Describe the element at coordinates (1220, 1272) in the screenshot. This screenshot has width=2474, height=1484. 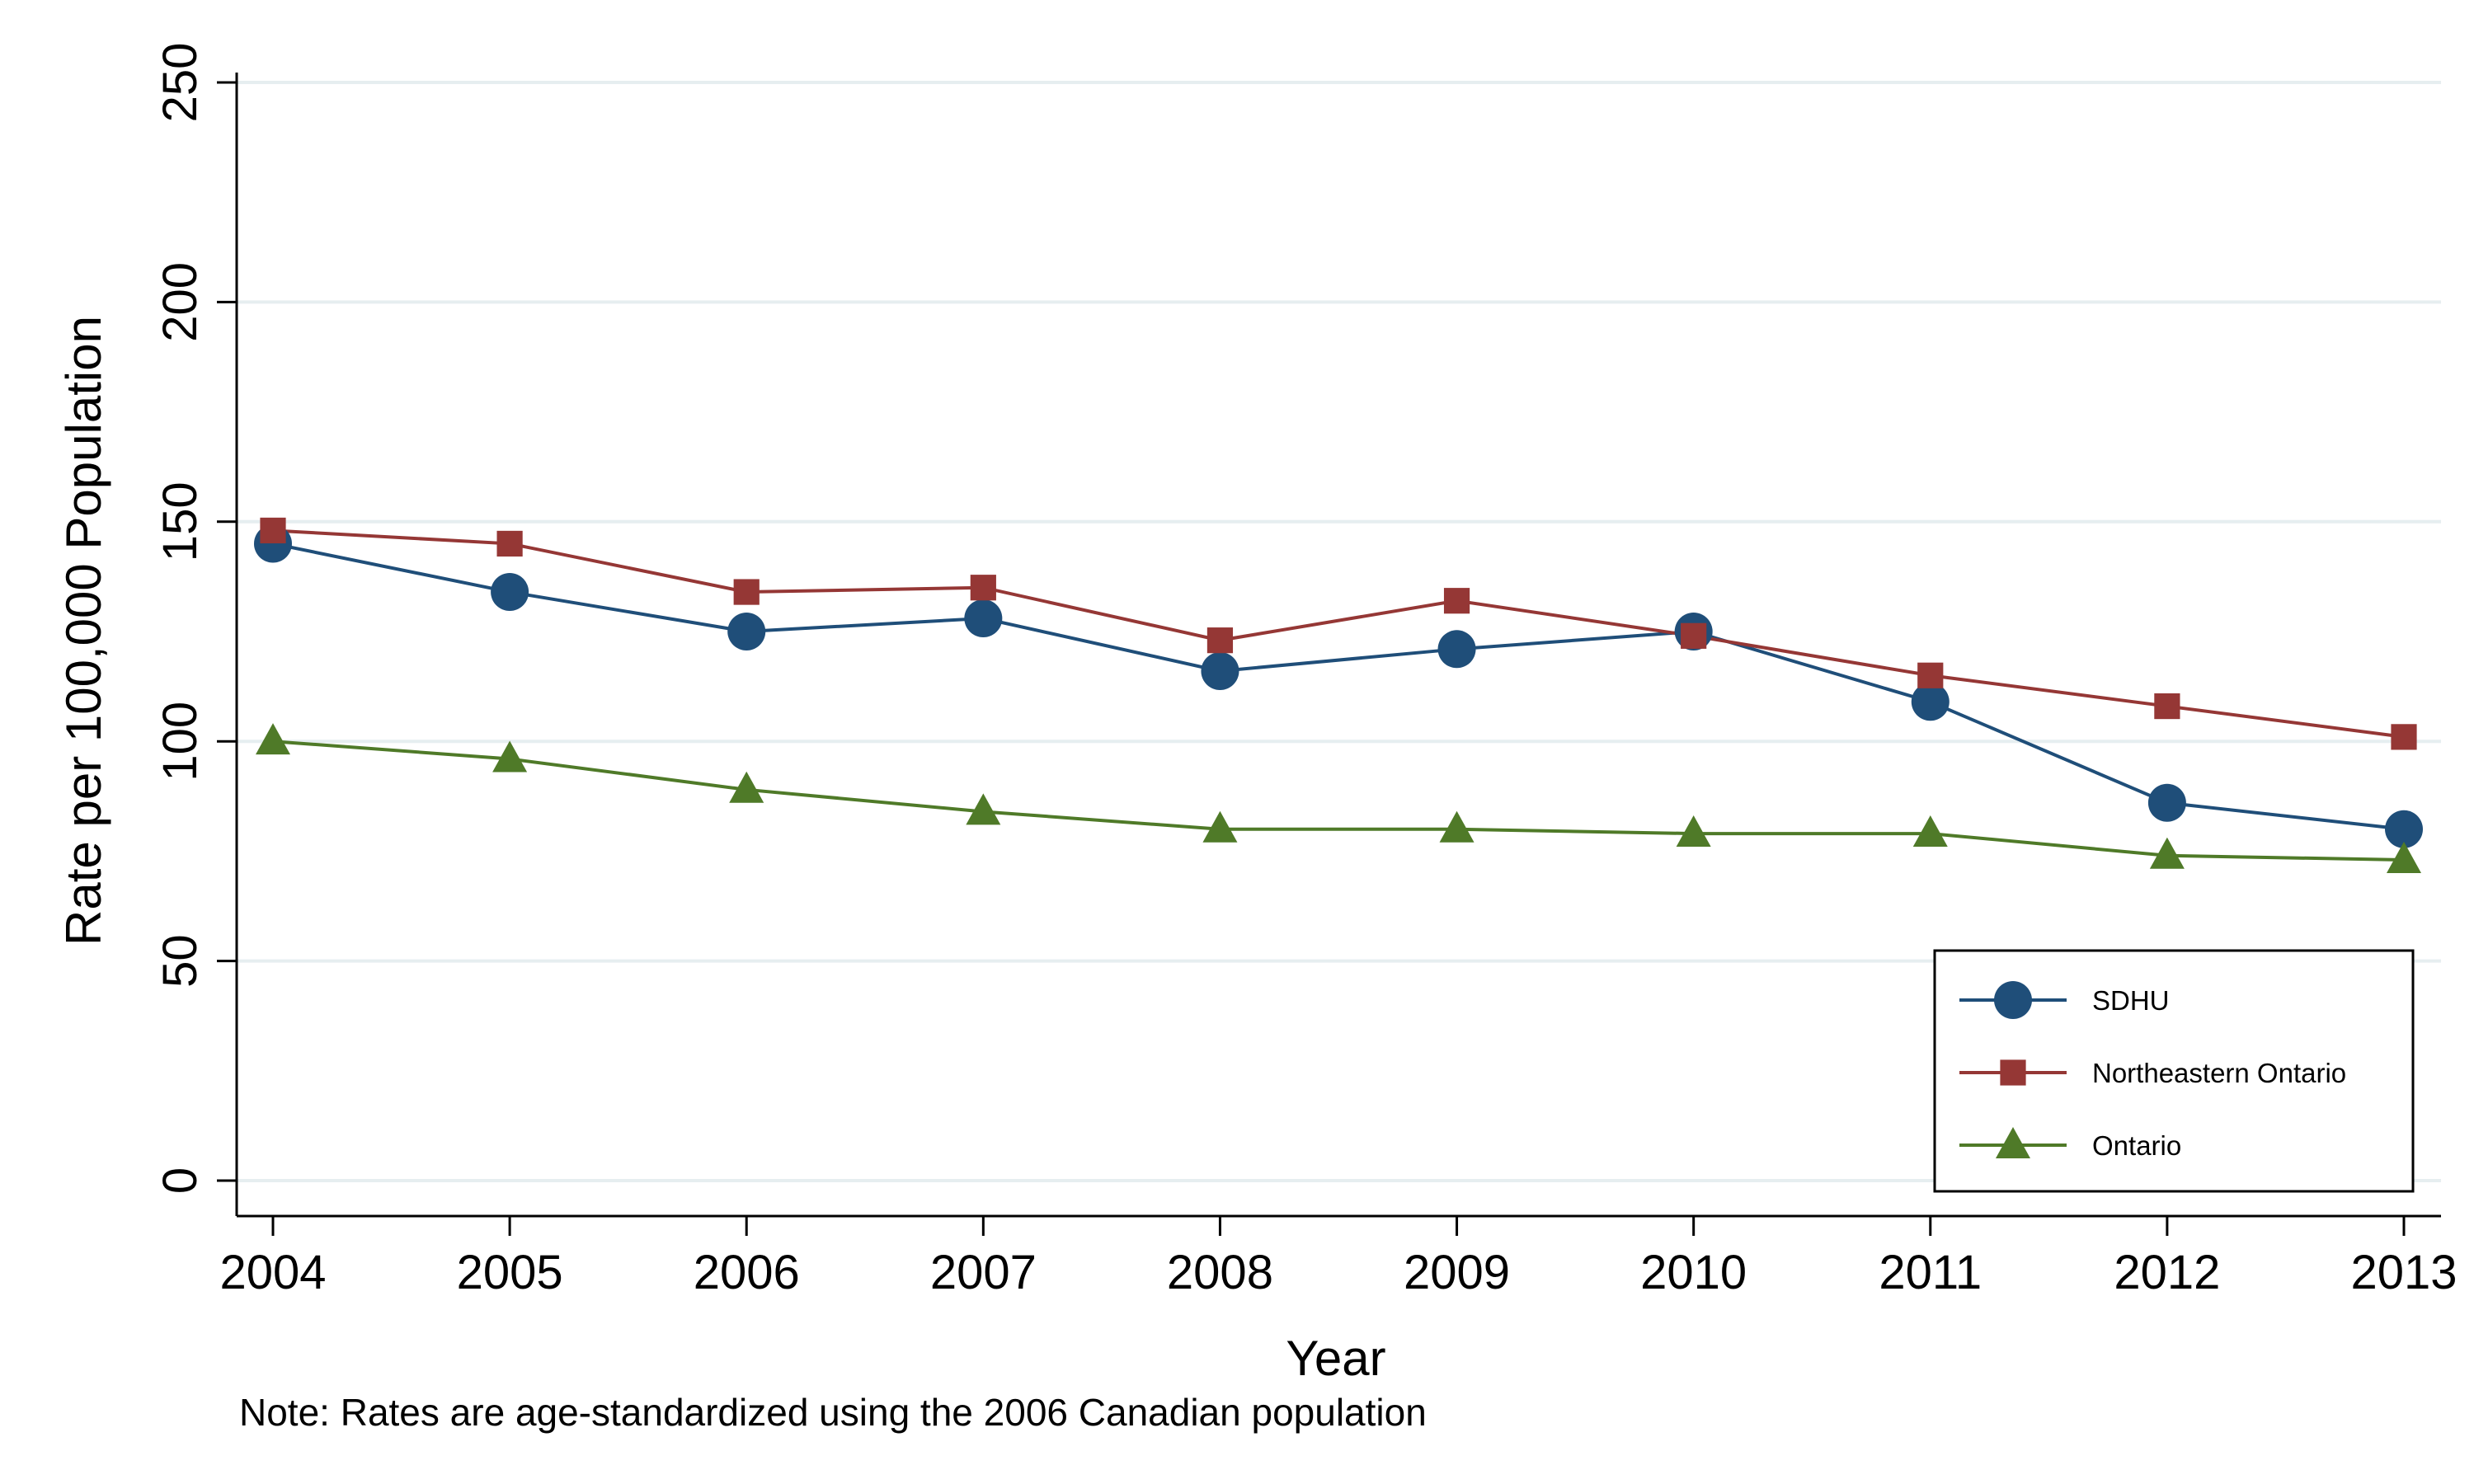
I see `x-tick-label: 2008` at that location.